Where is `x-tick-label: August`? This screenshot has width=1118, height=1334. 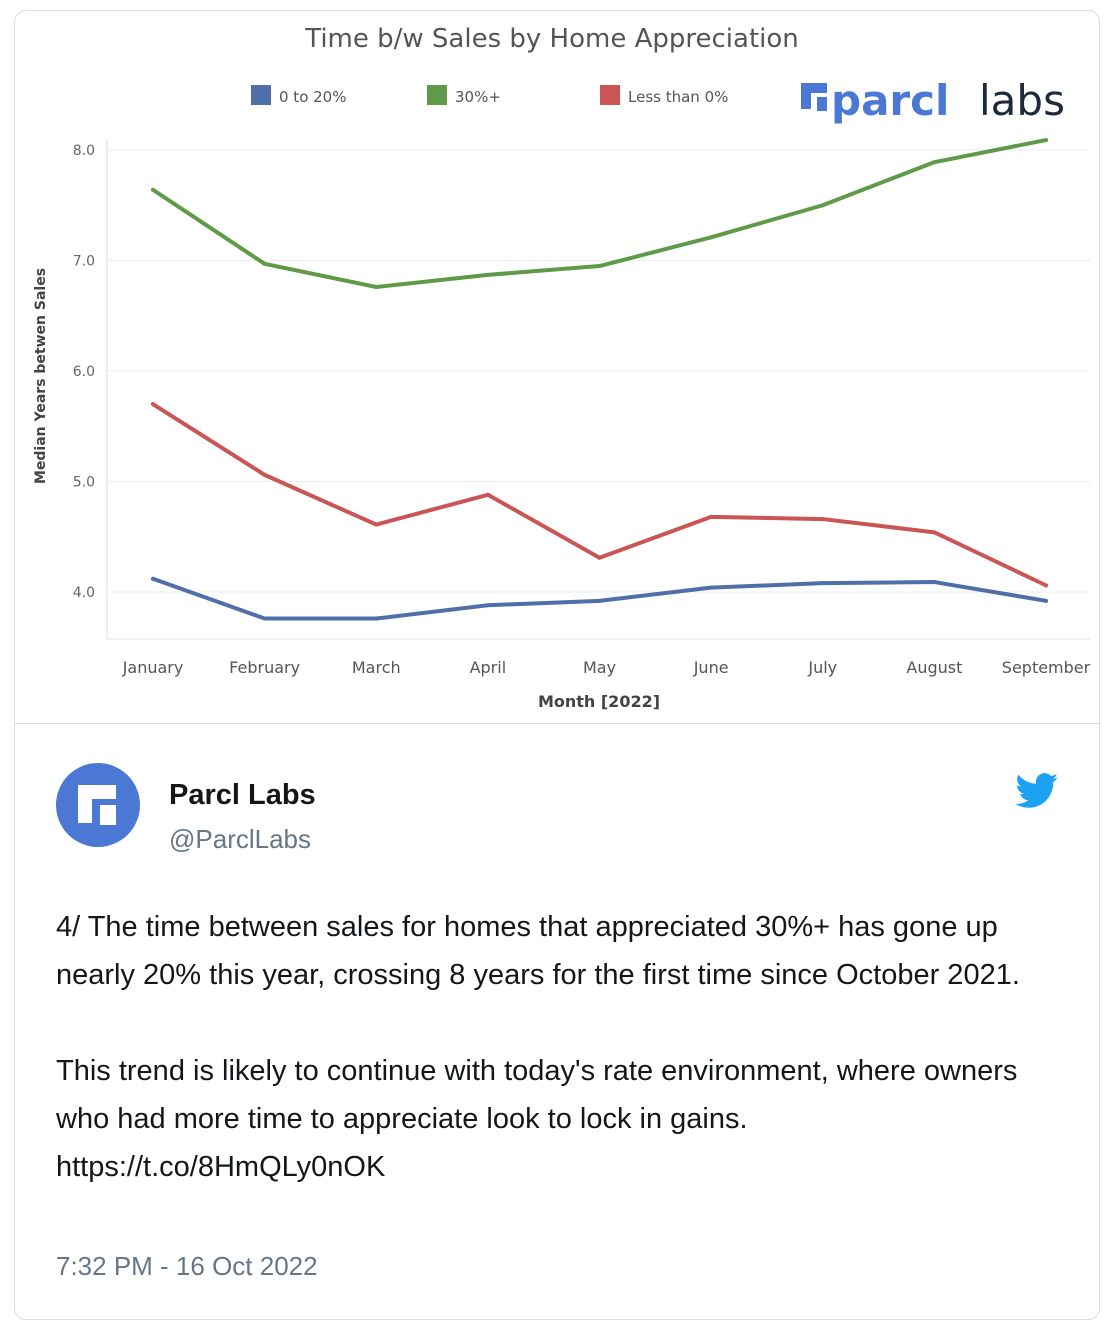 x-tick-label: August is located at coordinates (934, 667).